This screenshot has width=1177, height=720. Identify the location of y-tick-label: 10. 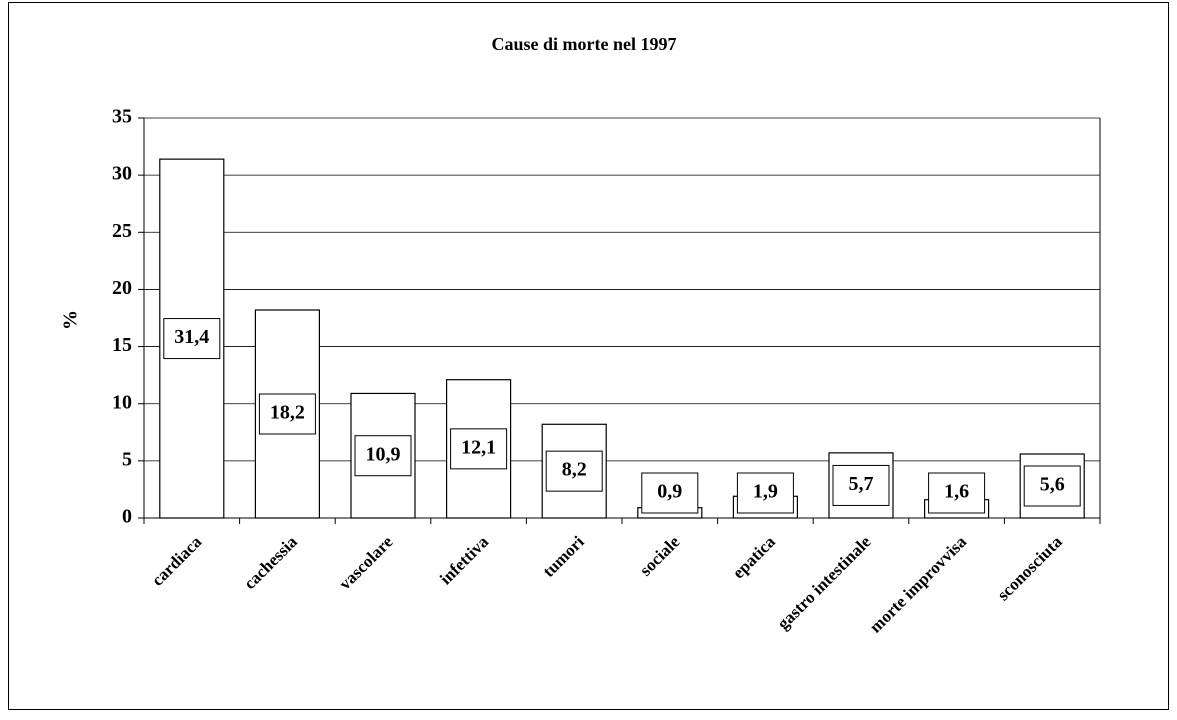
(122, 402).